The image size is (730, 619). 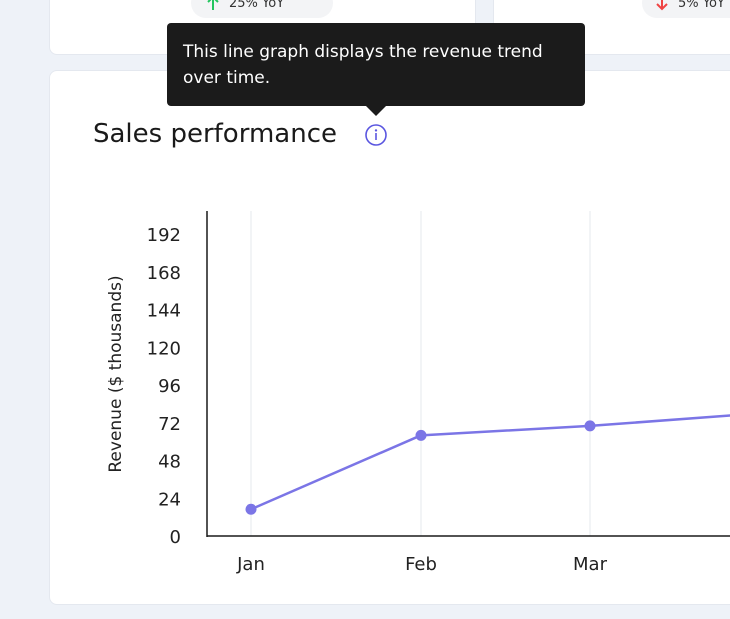 What do you see at coordinates (215, 134) in the screenshot?
I see `chart-title: Sales performance` at bounding box center [215, 134].